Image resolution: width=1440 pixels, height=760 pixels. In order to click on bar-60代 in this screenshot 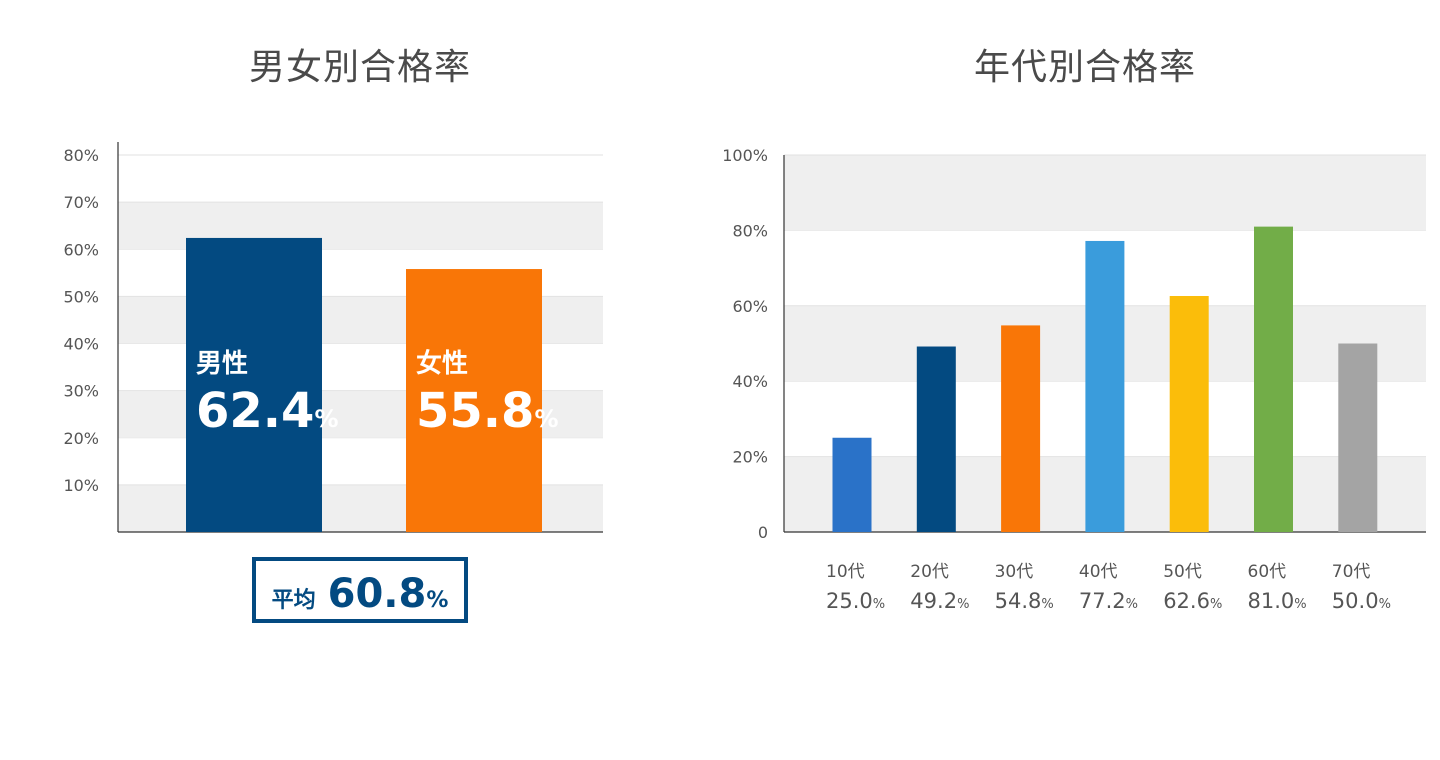, I will do `click(1273, 379)`.